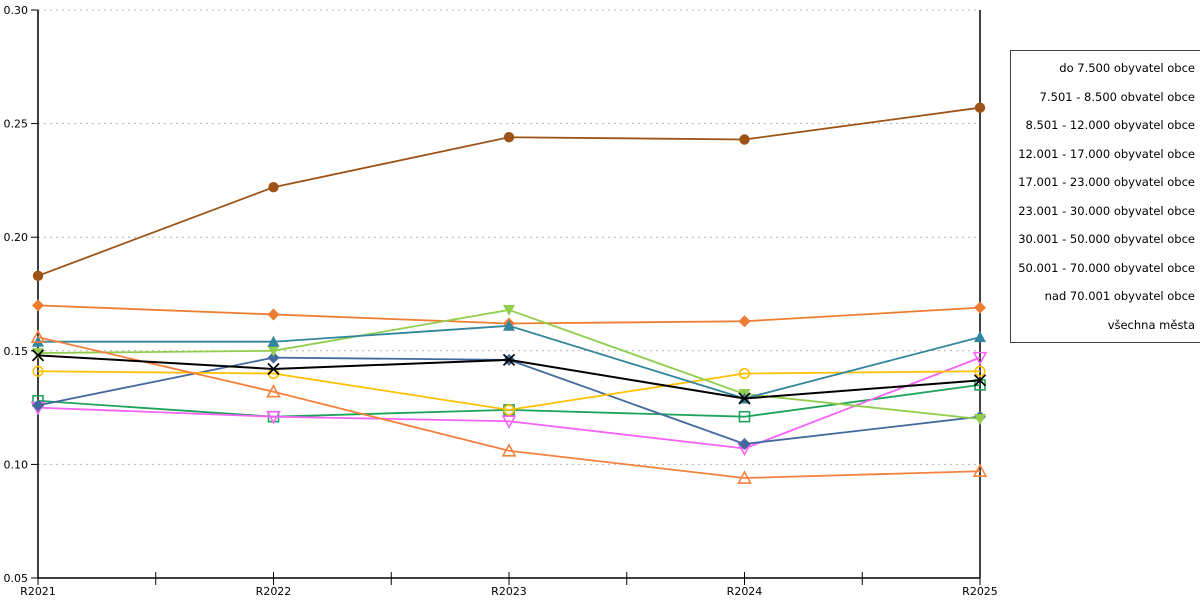 The image size is (1200, 600). I want to click on legend-item: do 7.500 obyvatel obce, so click(1127, 68).